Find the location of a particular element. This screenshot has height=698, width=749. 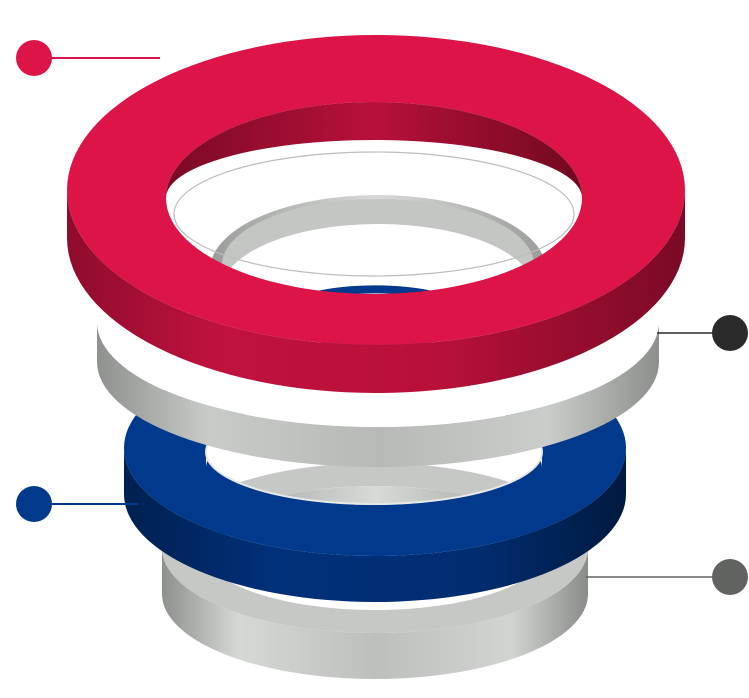

ring-white-inner-band is located at coordinates (378, 244).